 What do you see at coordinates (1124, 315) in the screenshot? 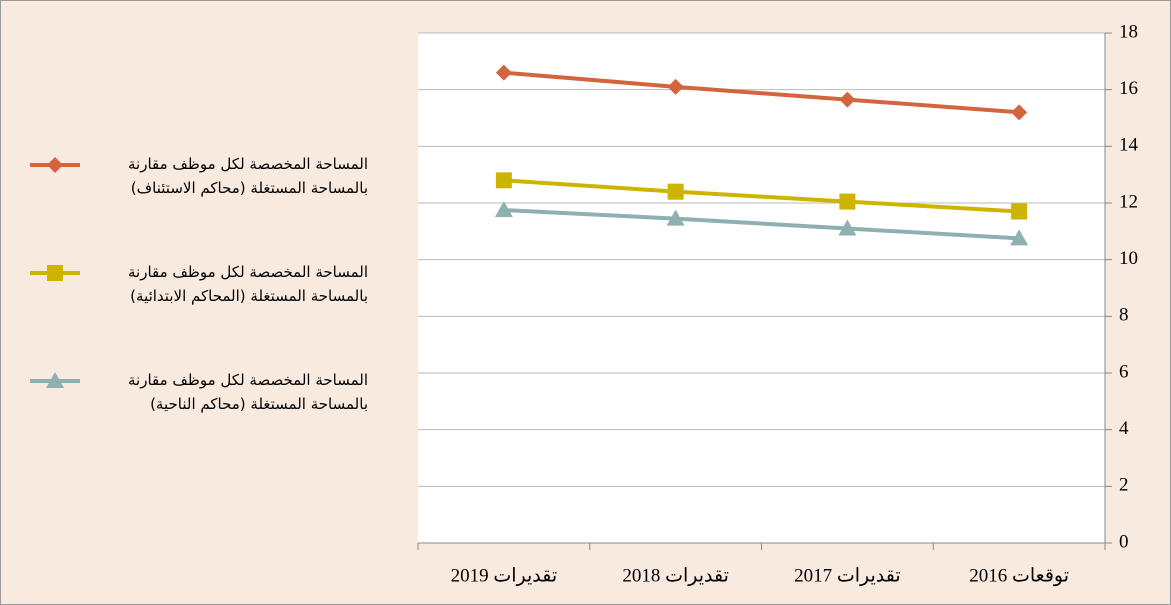
I see `y-tick-label: 8` at bounding box center [1124, 315].